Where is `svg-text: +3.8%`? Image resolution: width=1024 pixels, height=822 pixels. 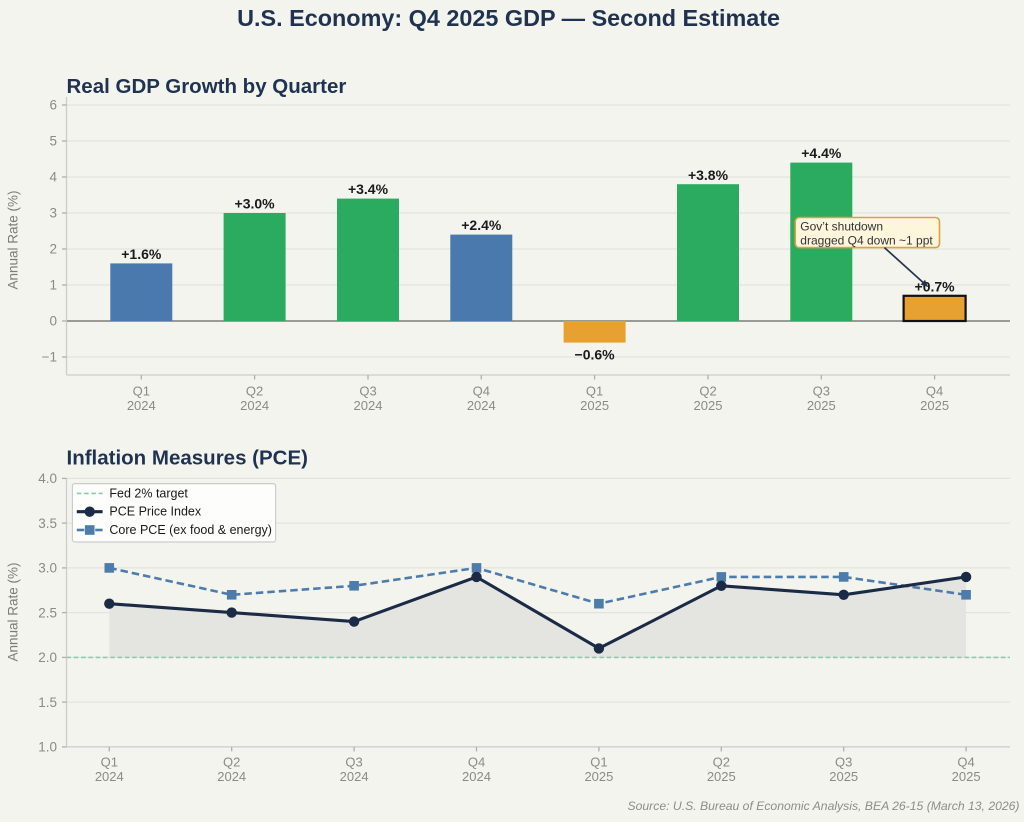
svg-text: +3.8% is located at coordinates (708, 175).